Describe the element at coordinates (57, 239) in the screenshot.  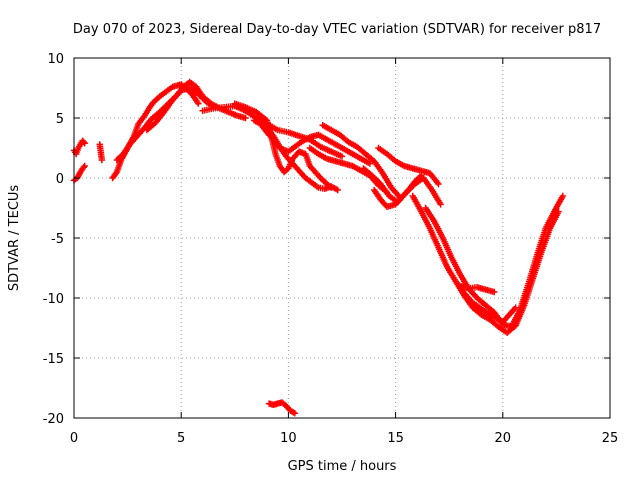
I see `y-tick-label: -5` at that location.